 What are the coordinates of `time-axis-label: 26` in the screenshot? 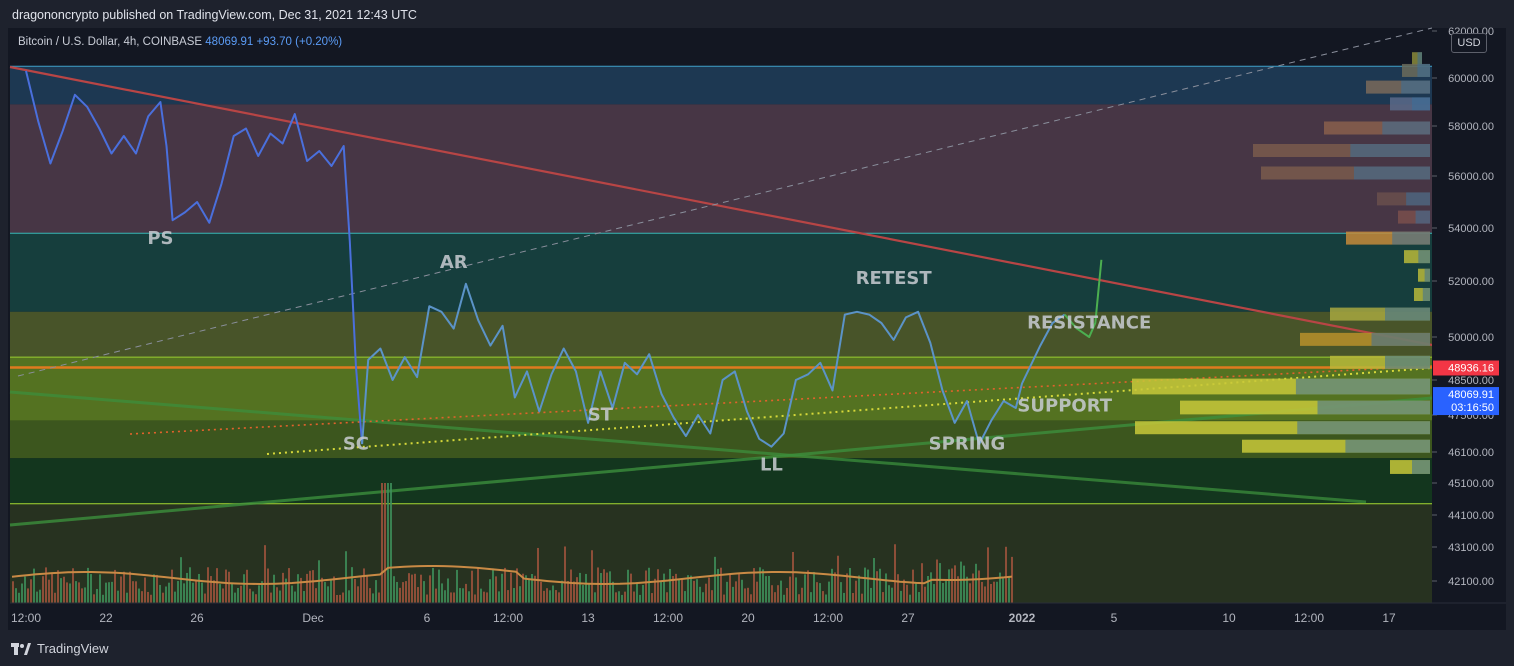 It's located at (197, 618).